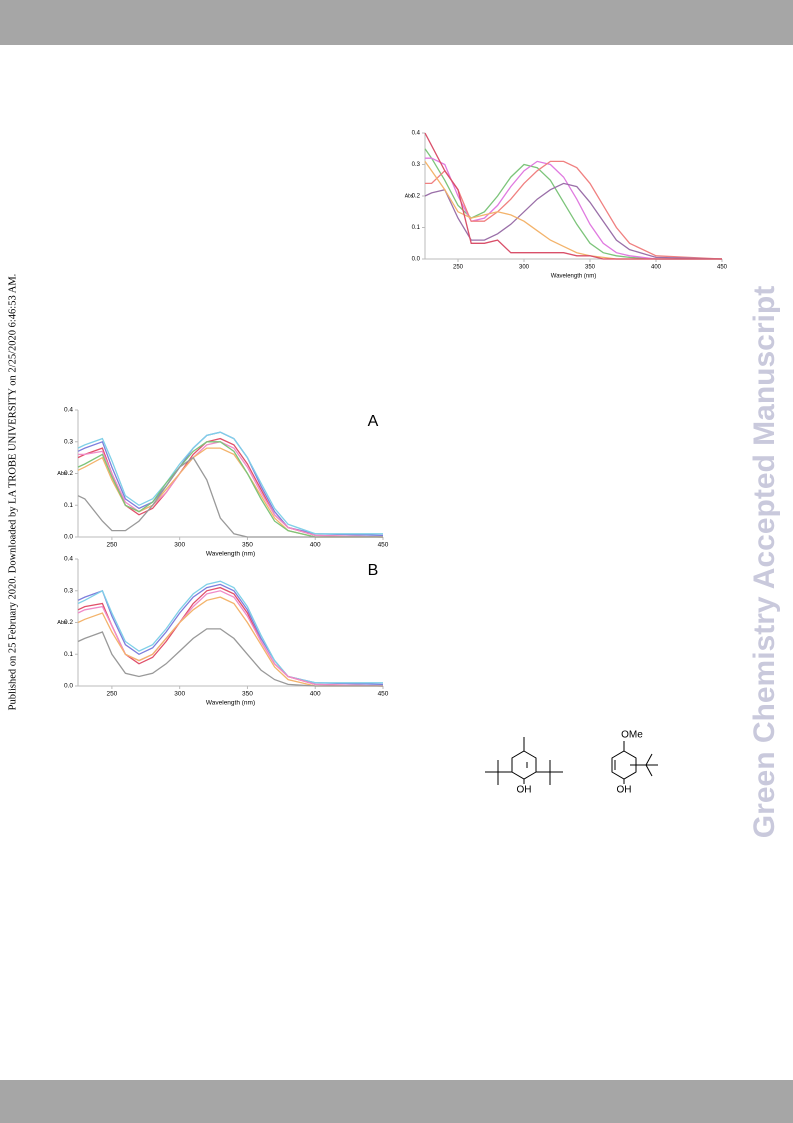 This screenshot has height=1123, width=793. What do you see at coordinates (396, 1101) in the screenshot?
I see `footer-bar` at bounding box center [396, 1101].